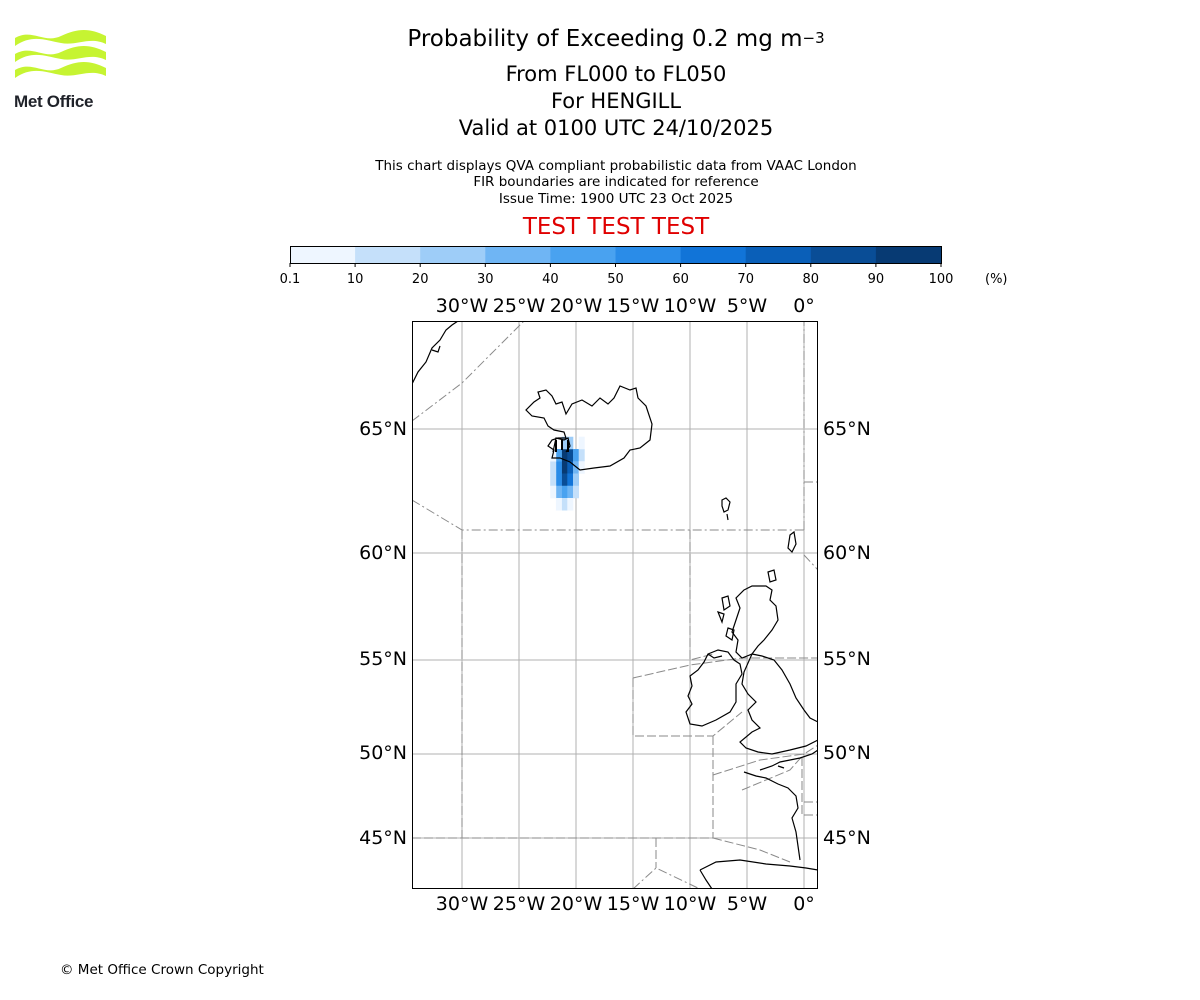 The image size is (1200, 1000). I want to click on colorbar-tick-label: 30, so click(485, 279).